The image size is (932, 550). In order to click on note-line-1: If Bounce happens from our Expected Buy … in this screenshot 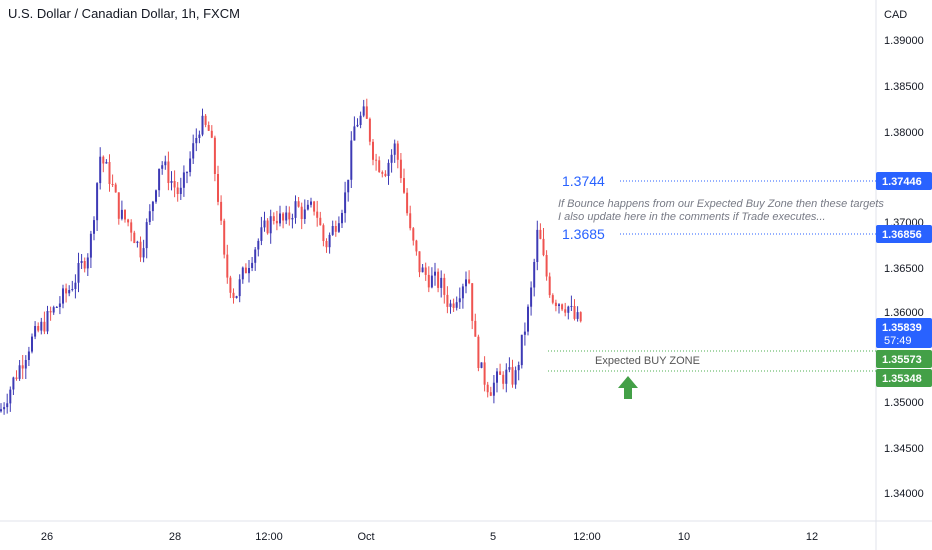, I will do `click(721, 204)`.